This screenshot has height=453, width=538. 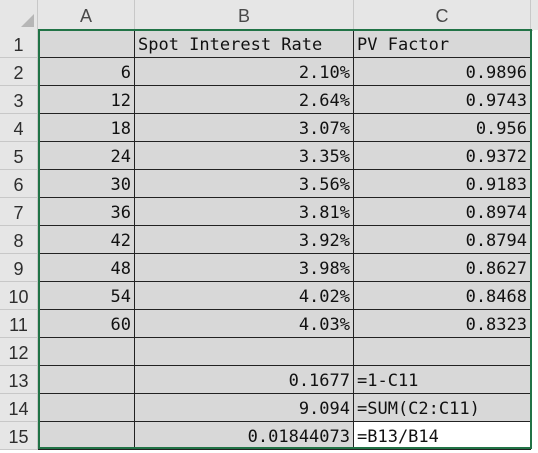 I want to click on column-header-c: C, so click(x=442, y=15).